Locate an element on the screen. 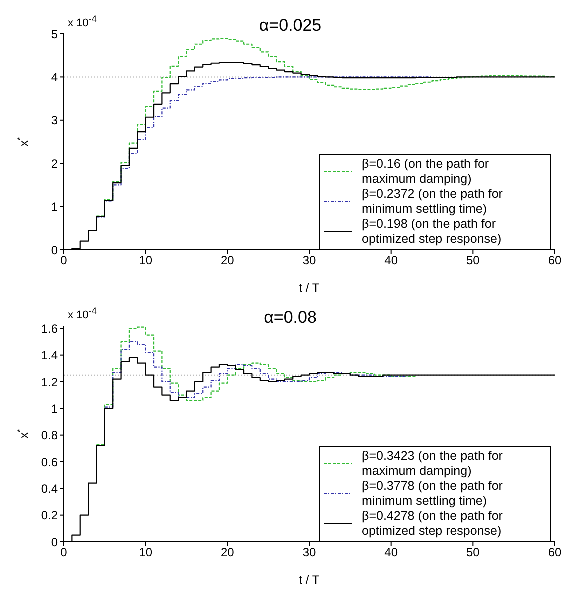 The width and height of the screenshot is (581, 599). y-tick-label: 0.8 is located at coordinates (49, 435).